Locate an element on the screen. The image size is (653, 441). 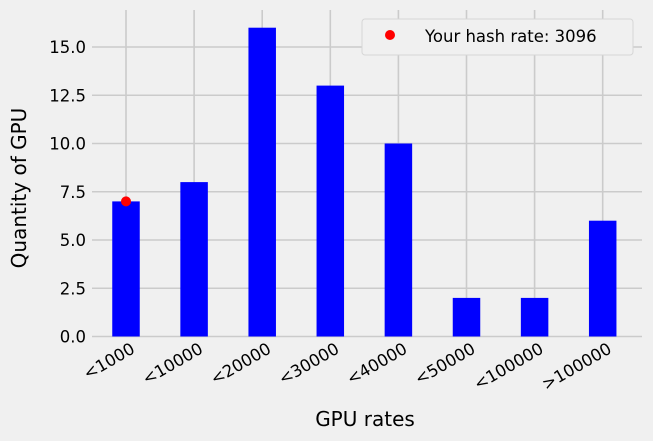
y-tick-label: 2.5 is located at coordinates (73, 288).